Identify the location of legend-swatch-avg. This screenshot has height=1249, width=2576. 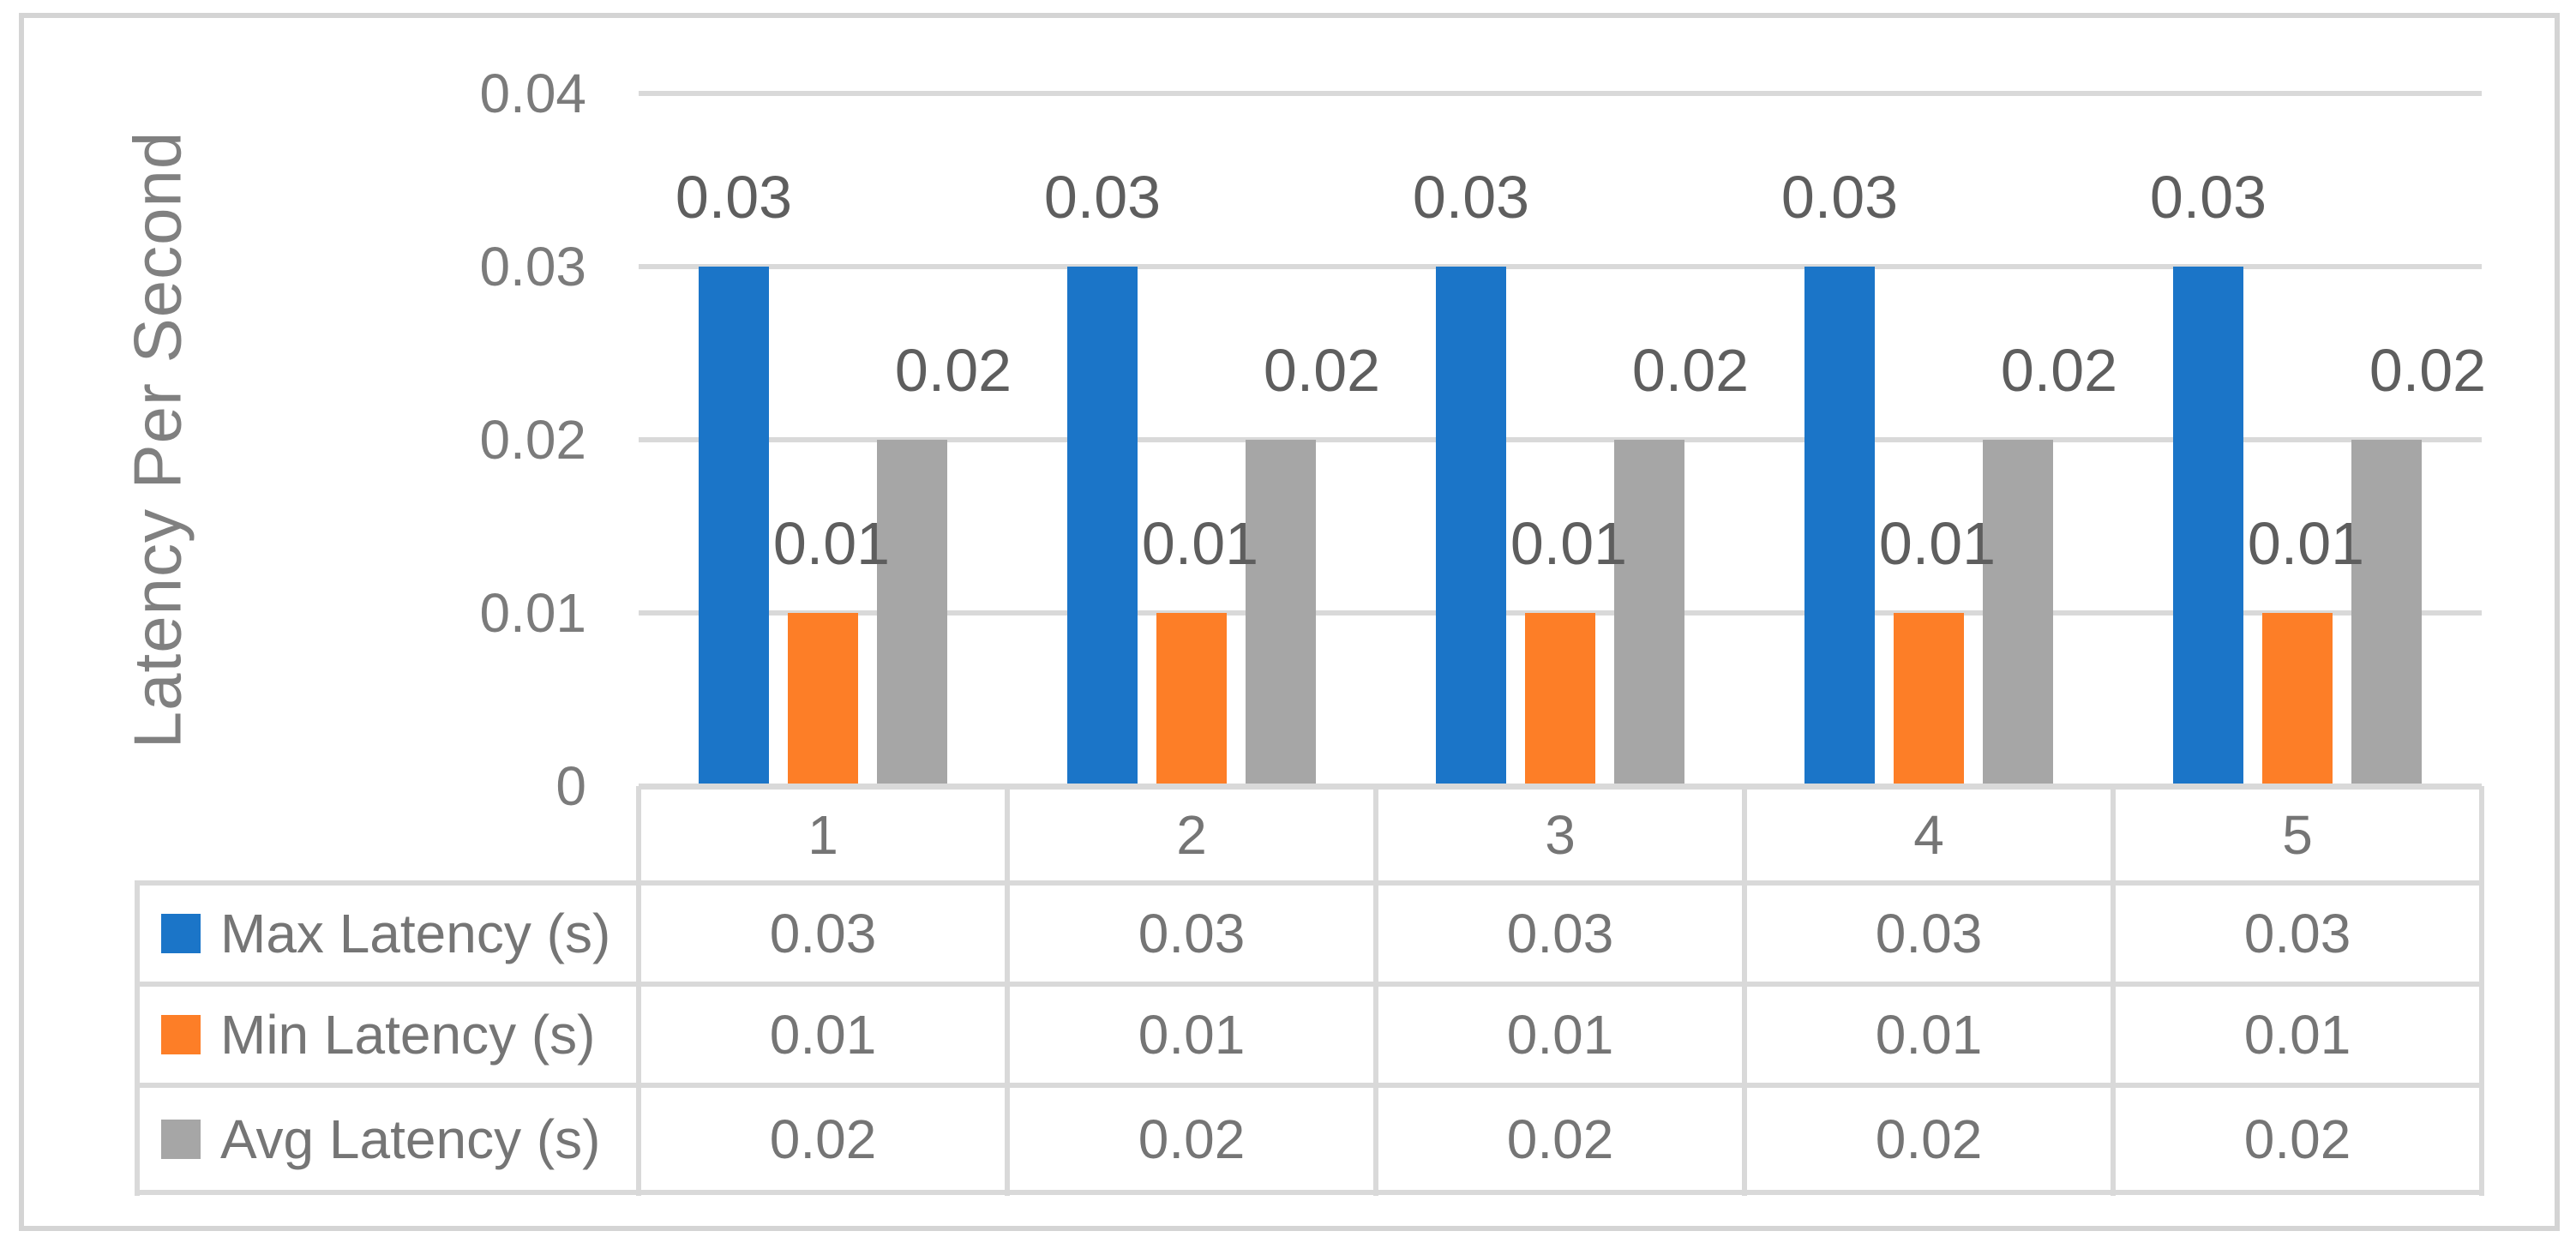
(181, 1139).